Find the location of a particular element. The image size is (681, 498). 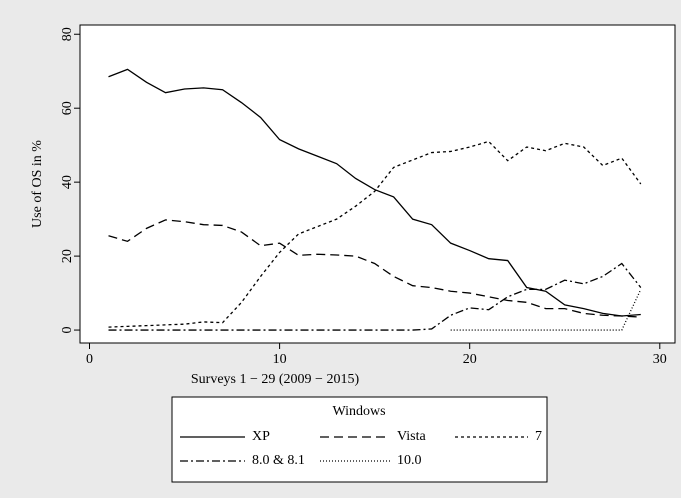

y-tick-label: 40 is located at coordinates (67, 182).